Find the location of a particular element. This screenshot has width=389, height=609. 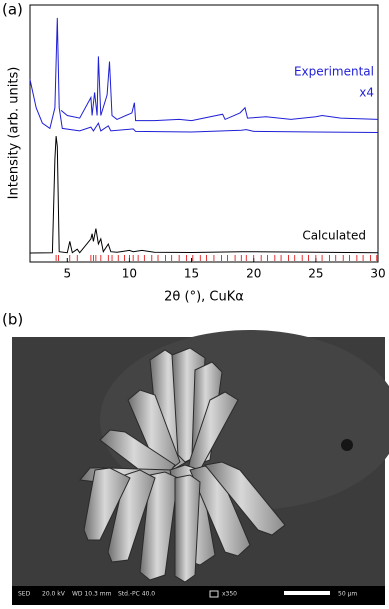

series-label: Experimental is located at coordinates (334, 72).